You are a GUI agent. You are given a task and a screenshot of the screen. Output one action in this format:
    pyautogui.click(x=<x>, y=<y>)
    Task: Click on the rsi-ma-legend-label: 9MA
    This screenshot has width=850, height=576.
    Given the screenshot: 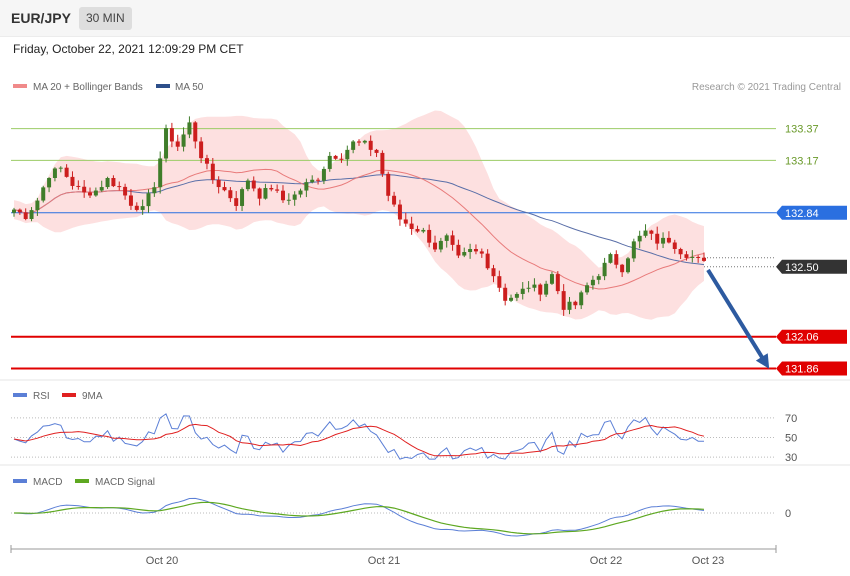 What is the action you would take?
    pyautogui.click(x=92, y=396)
    